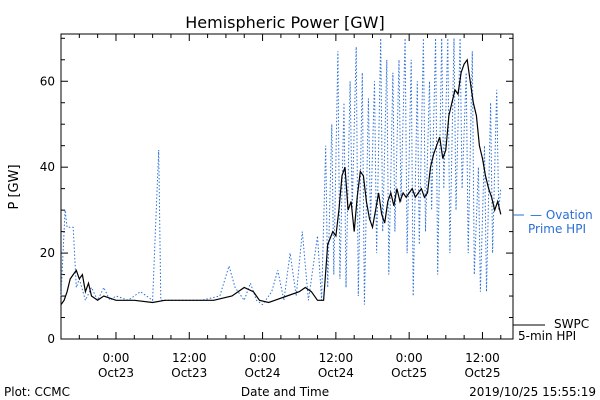  I want to click on footer-timestamp: 2019/10/25 15:55:19, so click(532, 392).